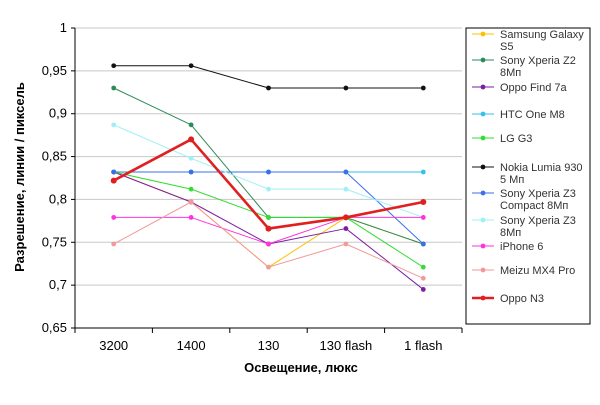 The height and width of the screenshot is (405, 600). I want to click on y-tick-label: 0,95, so click(54, 70).